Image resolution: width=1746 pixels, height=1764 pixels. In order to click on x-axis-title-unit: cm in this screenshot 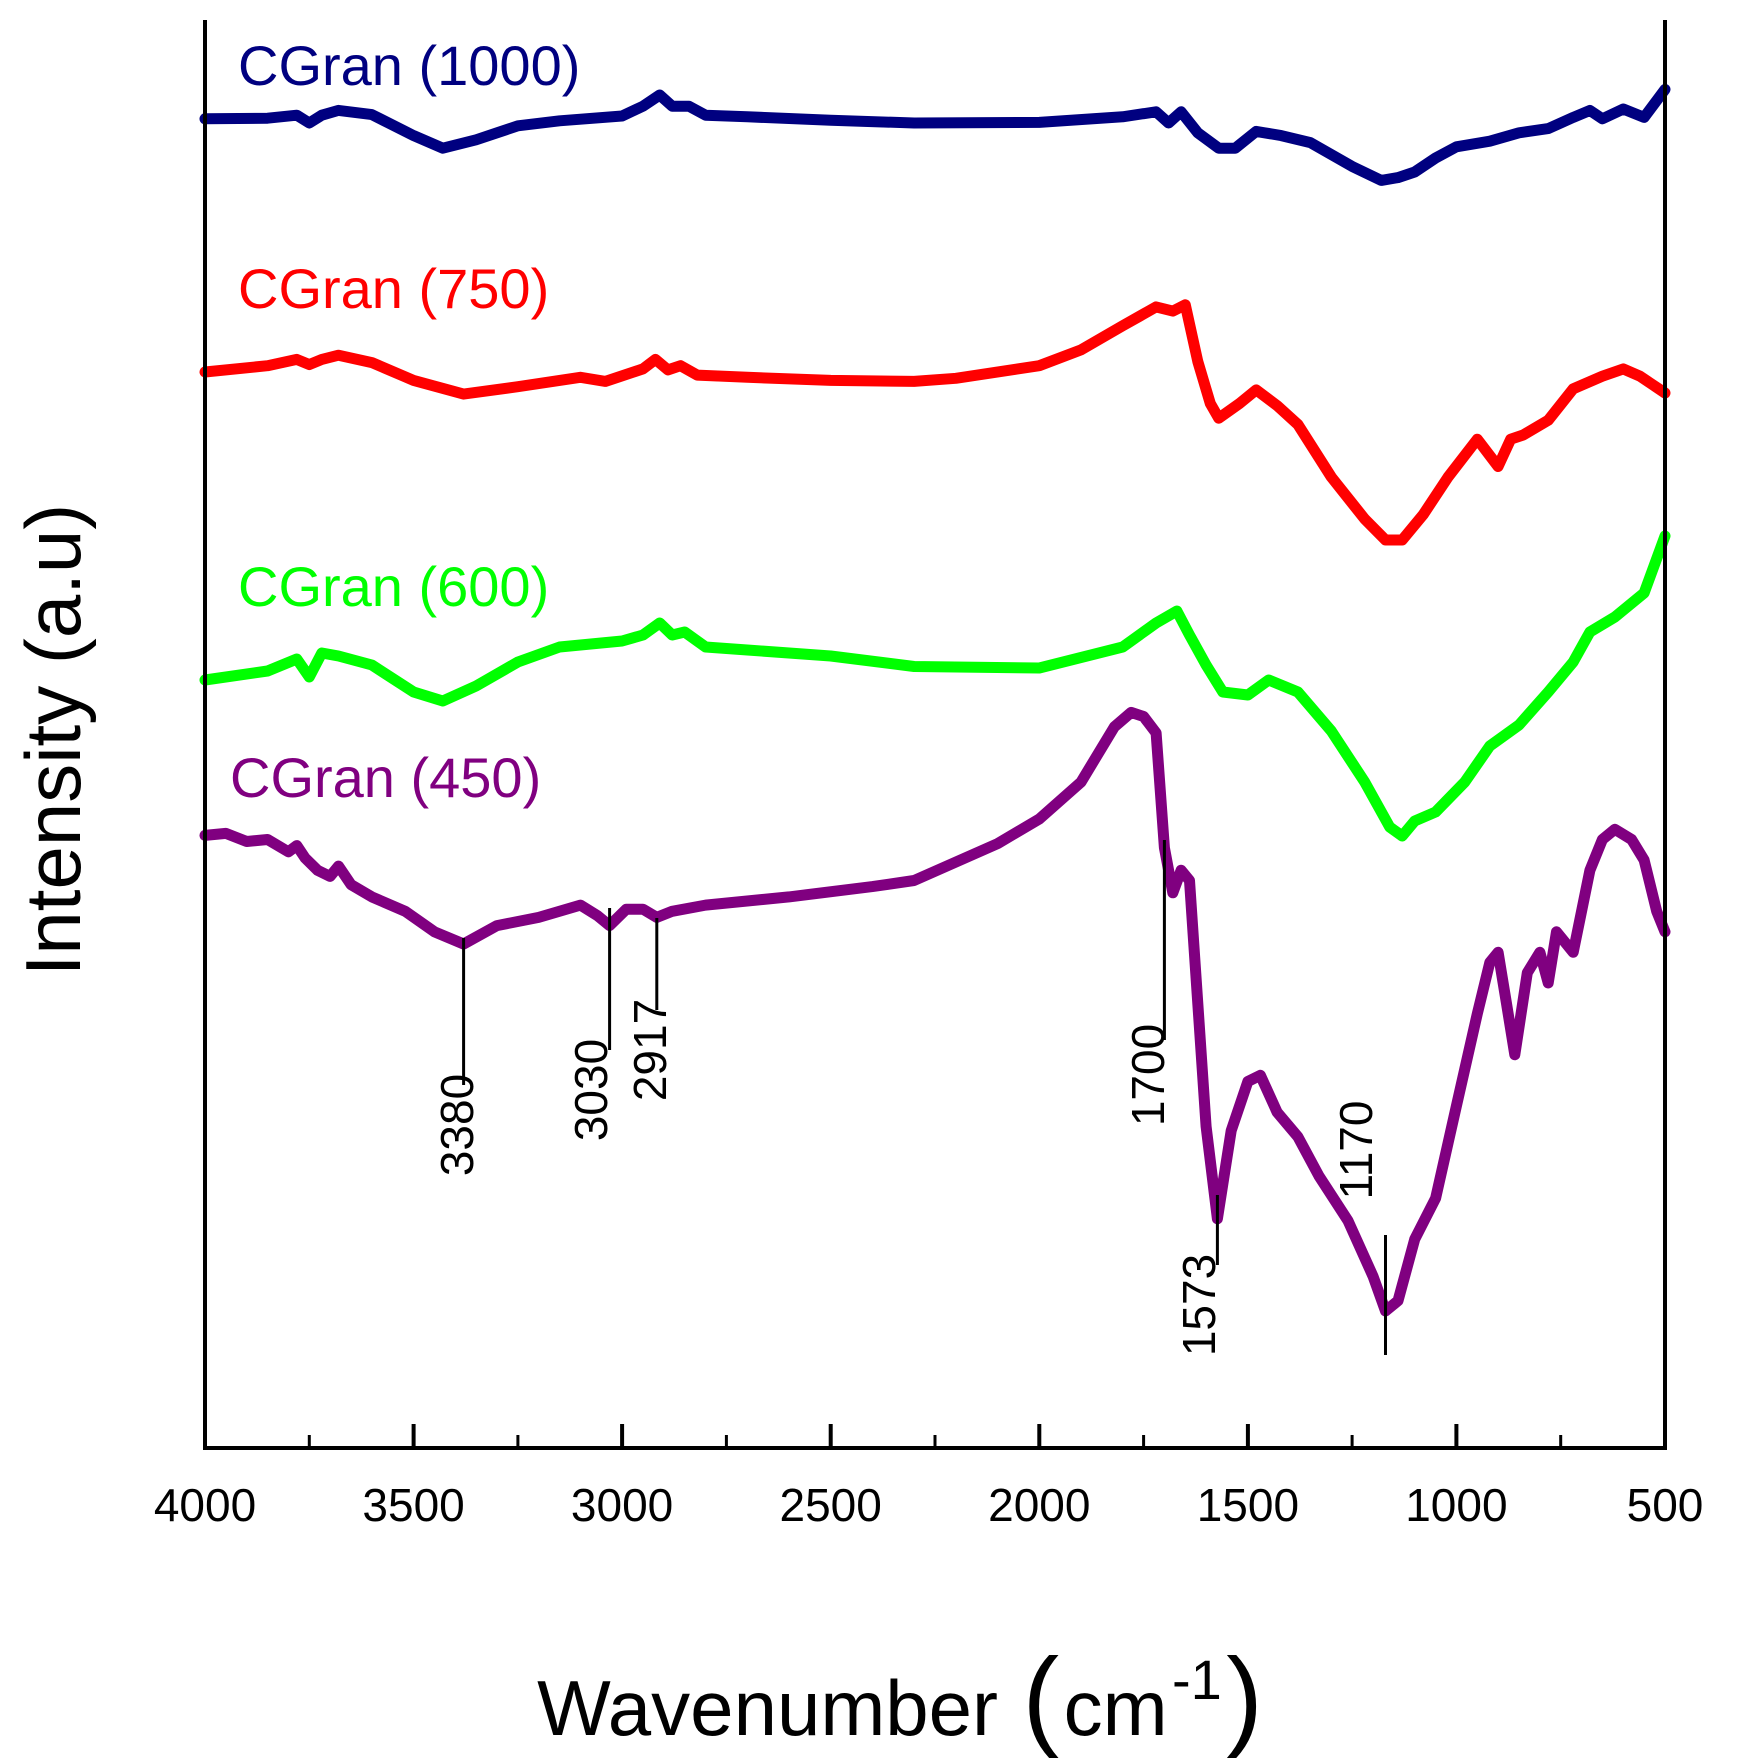, I will do `click(1116, 1708)`.